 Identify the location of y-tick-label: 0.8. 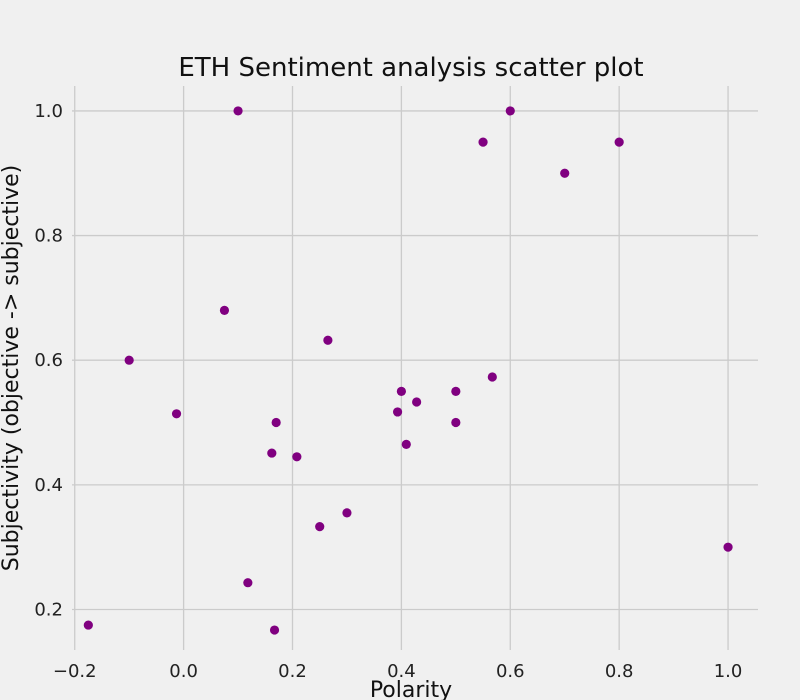
(48, 236).